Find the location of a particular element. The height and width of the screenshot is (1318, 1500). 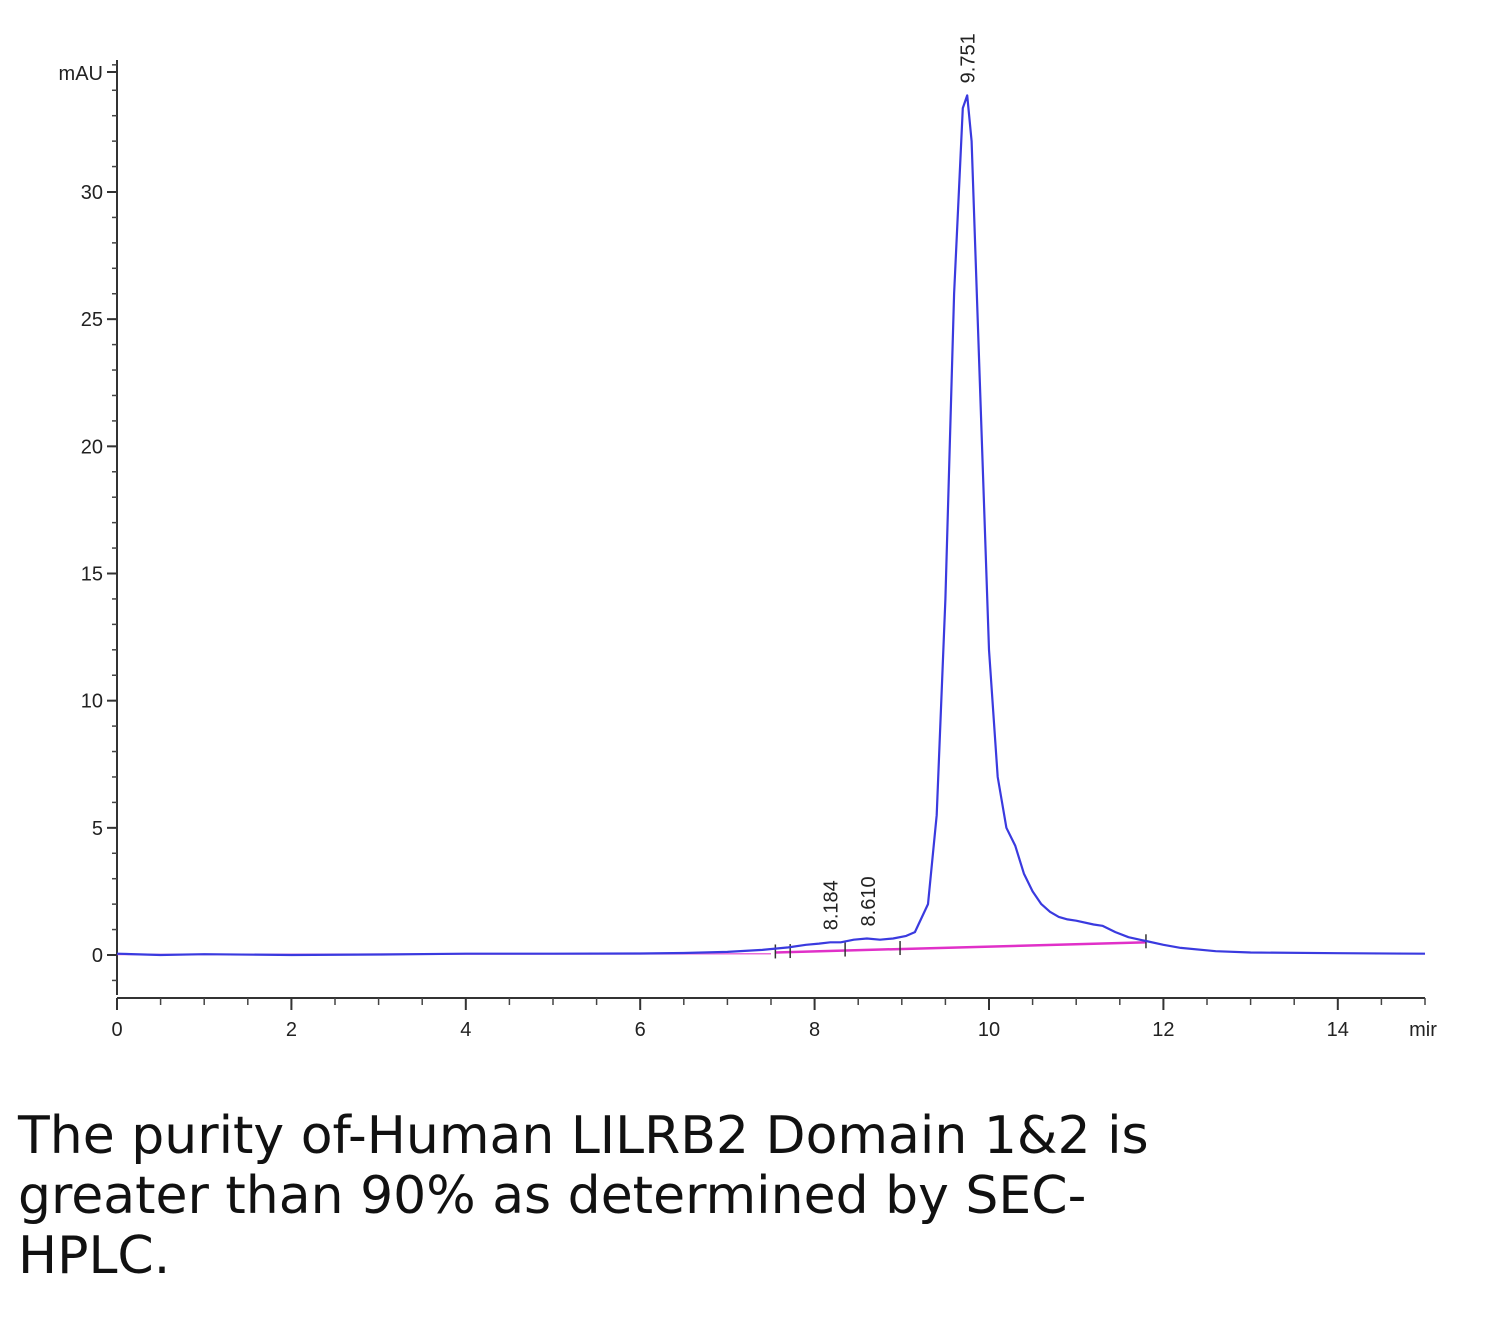

y-tick-label: 20 is located at coordinates (92, 447).